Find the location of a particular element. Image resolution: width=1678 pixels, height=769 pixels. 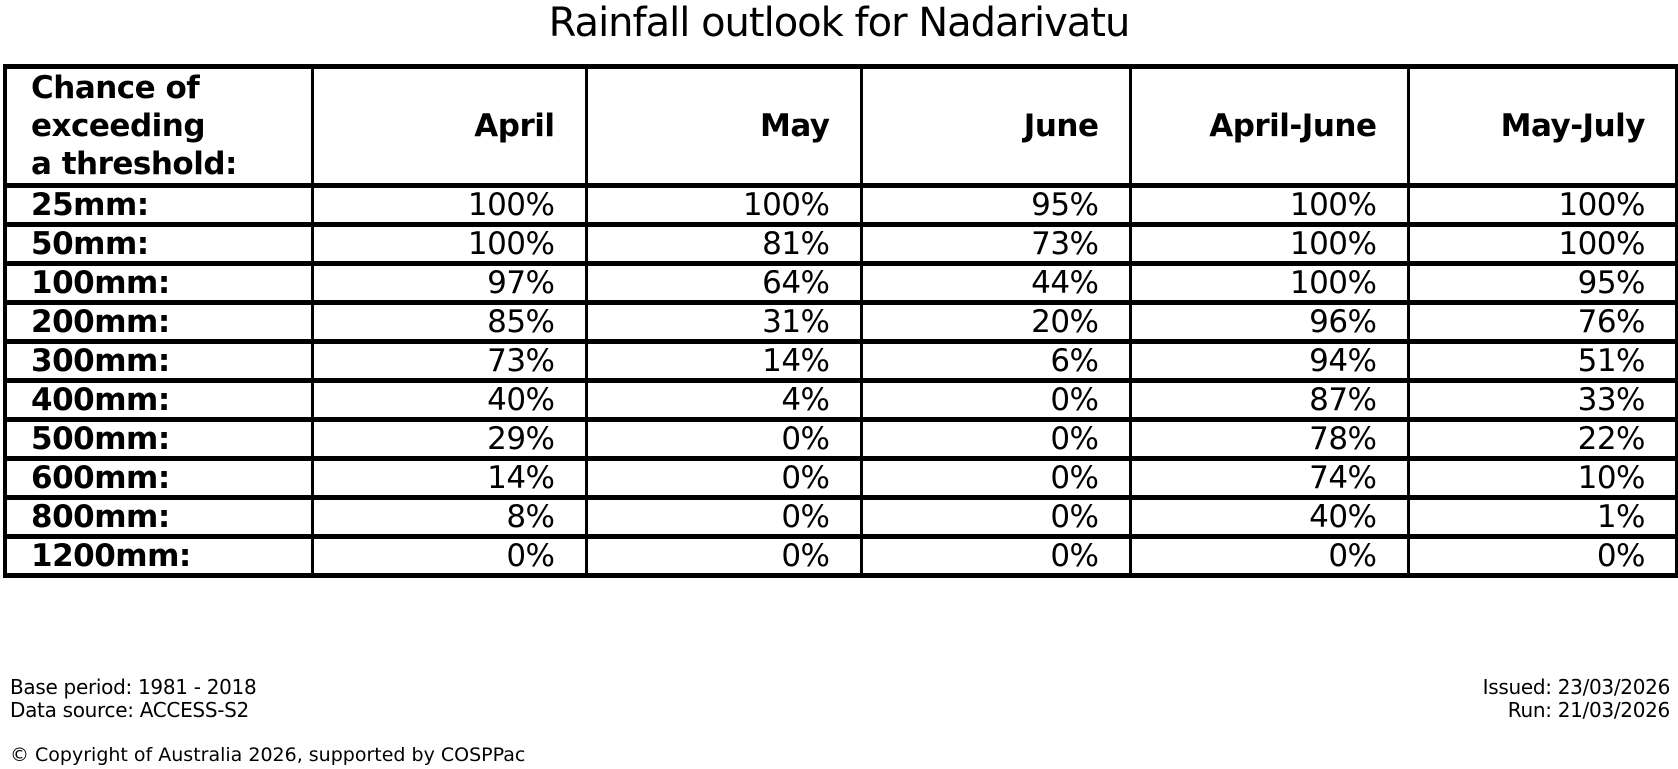

row-label: 800mm: is located at coordinates (158, 517).